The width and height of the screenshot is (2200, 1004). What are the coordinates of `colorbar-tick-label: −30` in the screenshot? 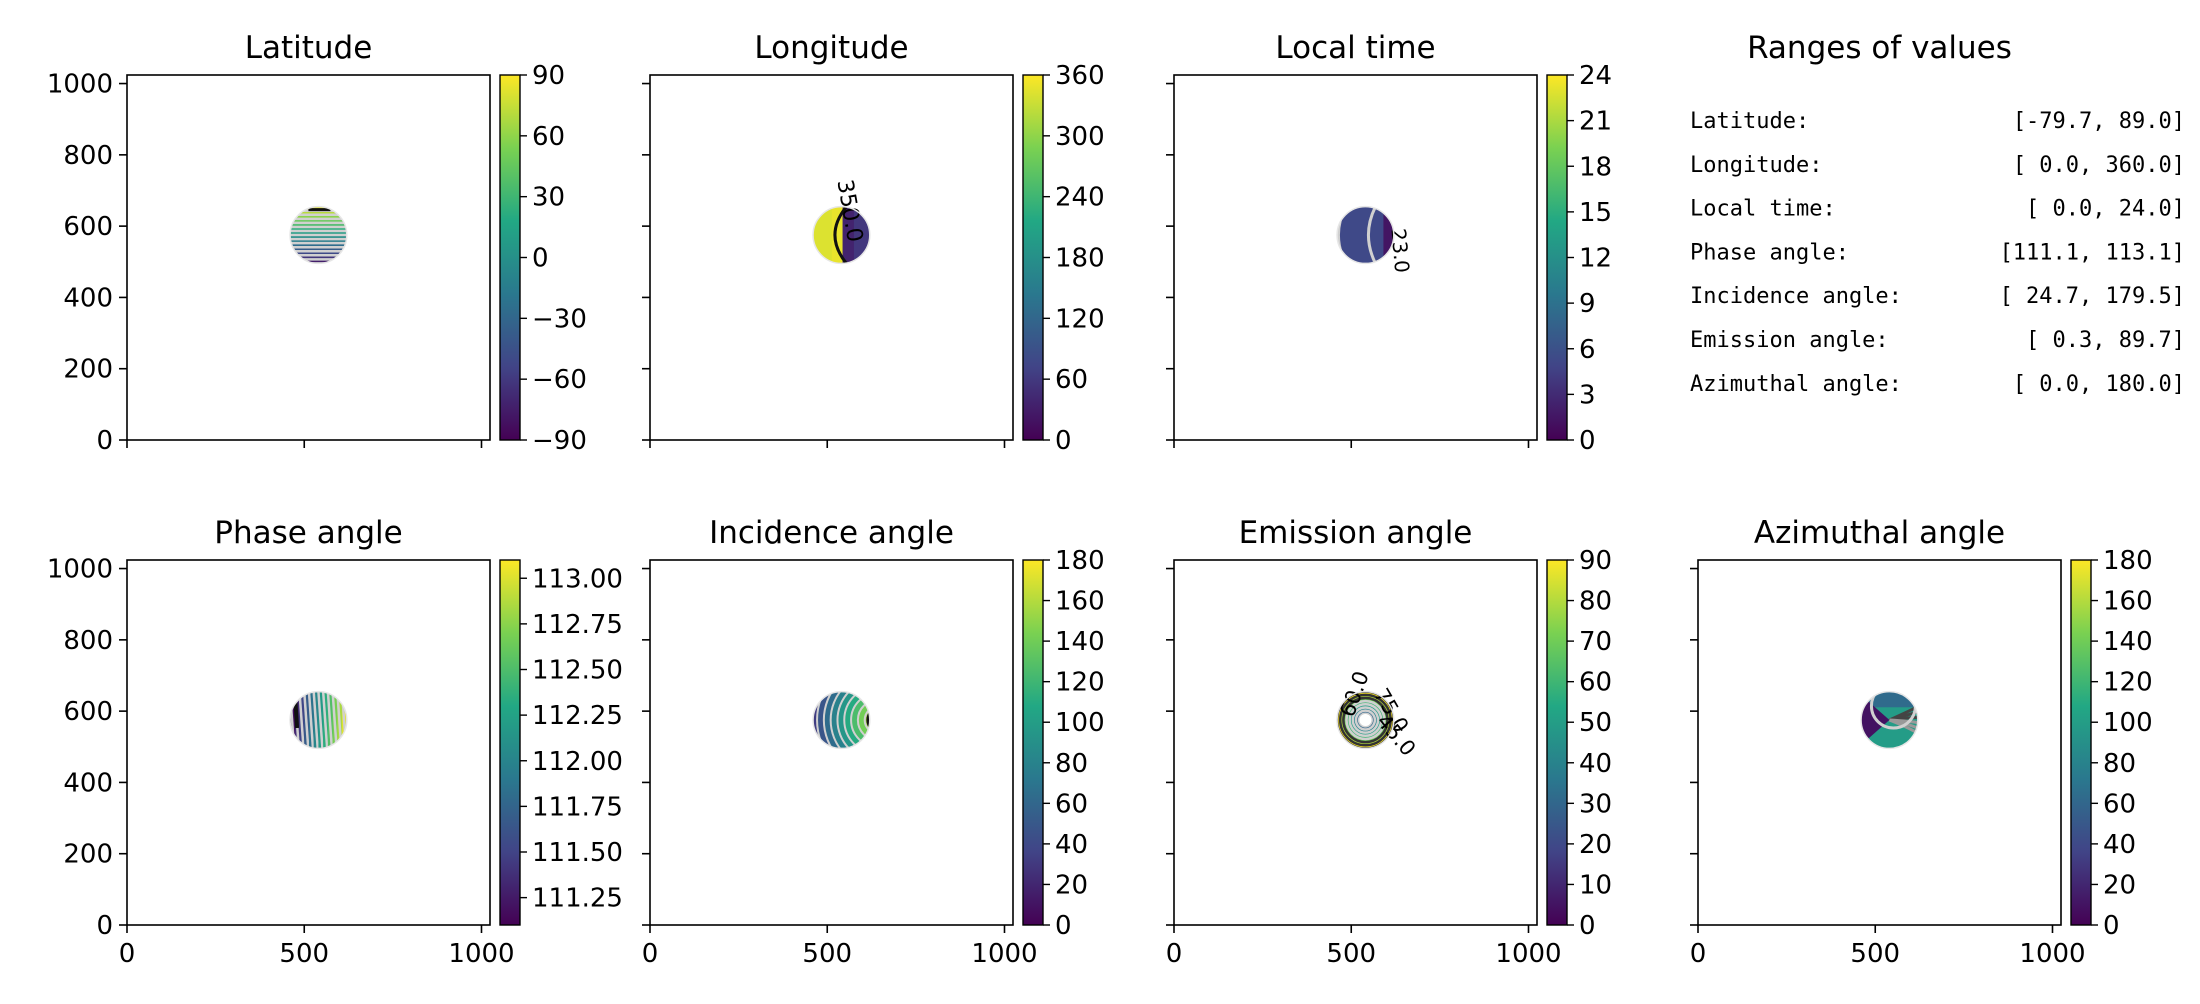 It's located at (559, 319).